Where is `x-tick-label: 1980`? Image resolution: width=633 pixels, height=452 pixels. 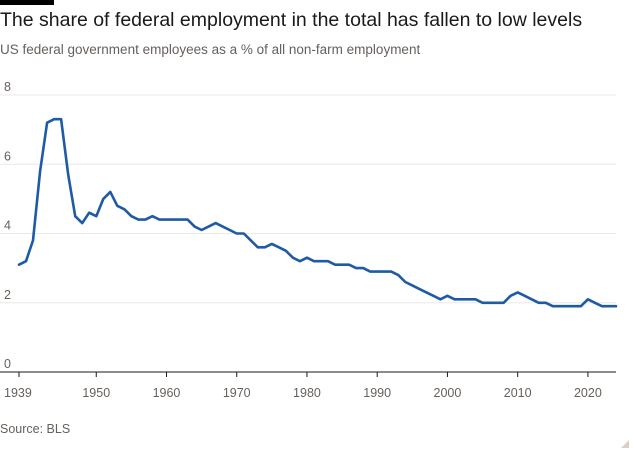 x-tick-label: 1980 is located at coordinates (307, 393).